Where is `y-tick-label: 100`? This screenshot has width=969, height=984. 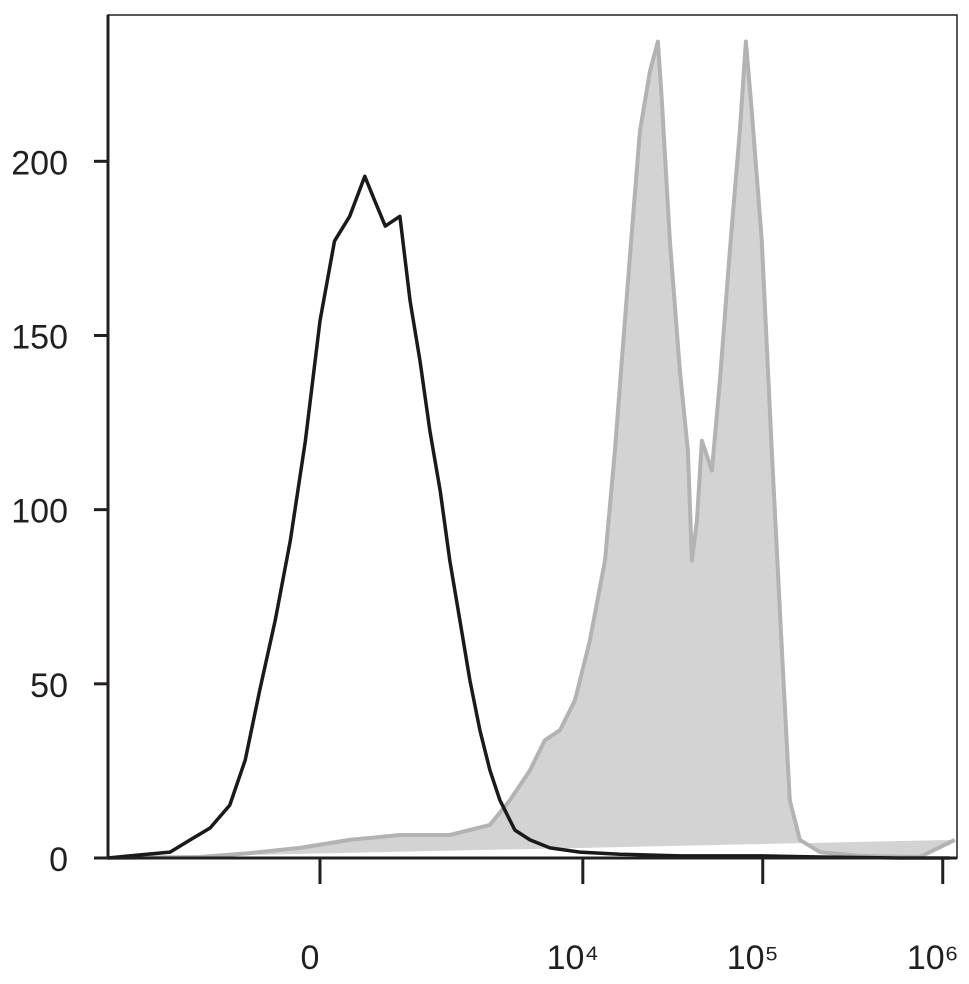
y-tick-label: 100 is located at coordinates (39, 512).